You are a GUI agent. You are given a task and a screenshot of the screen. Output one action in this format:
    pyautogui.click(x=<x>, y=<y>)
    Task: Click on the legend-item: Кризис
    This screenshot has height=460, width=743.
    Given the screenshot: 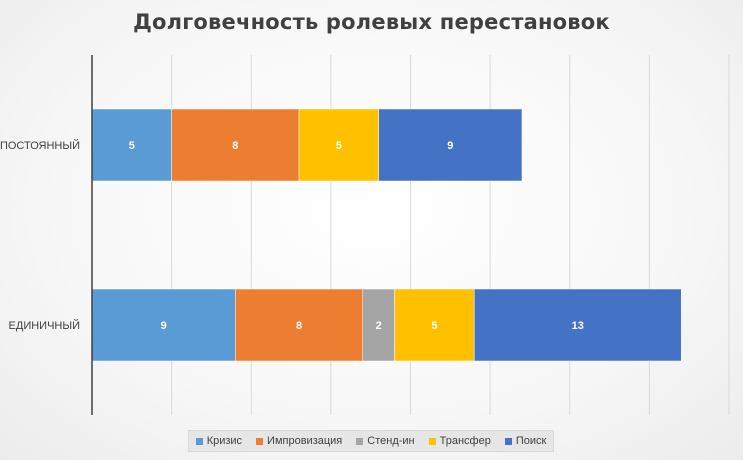 What is the action you would take?
    pyautogui.click(x=219, y=441)
    